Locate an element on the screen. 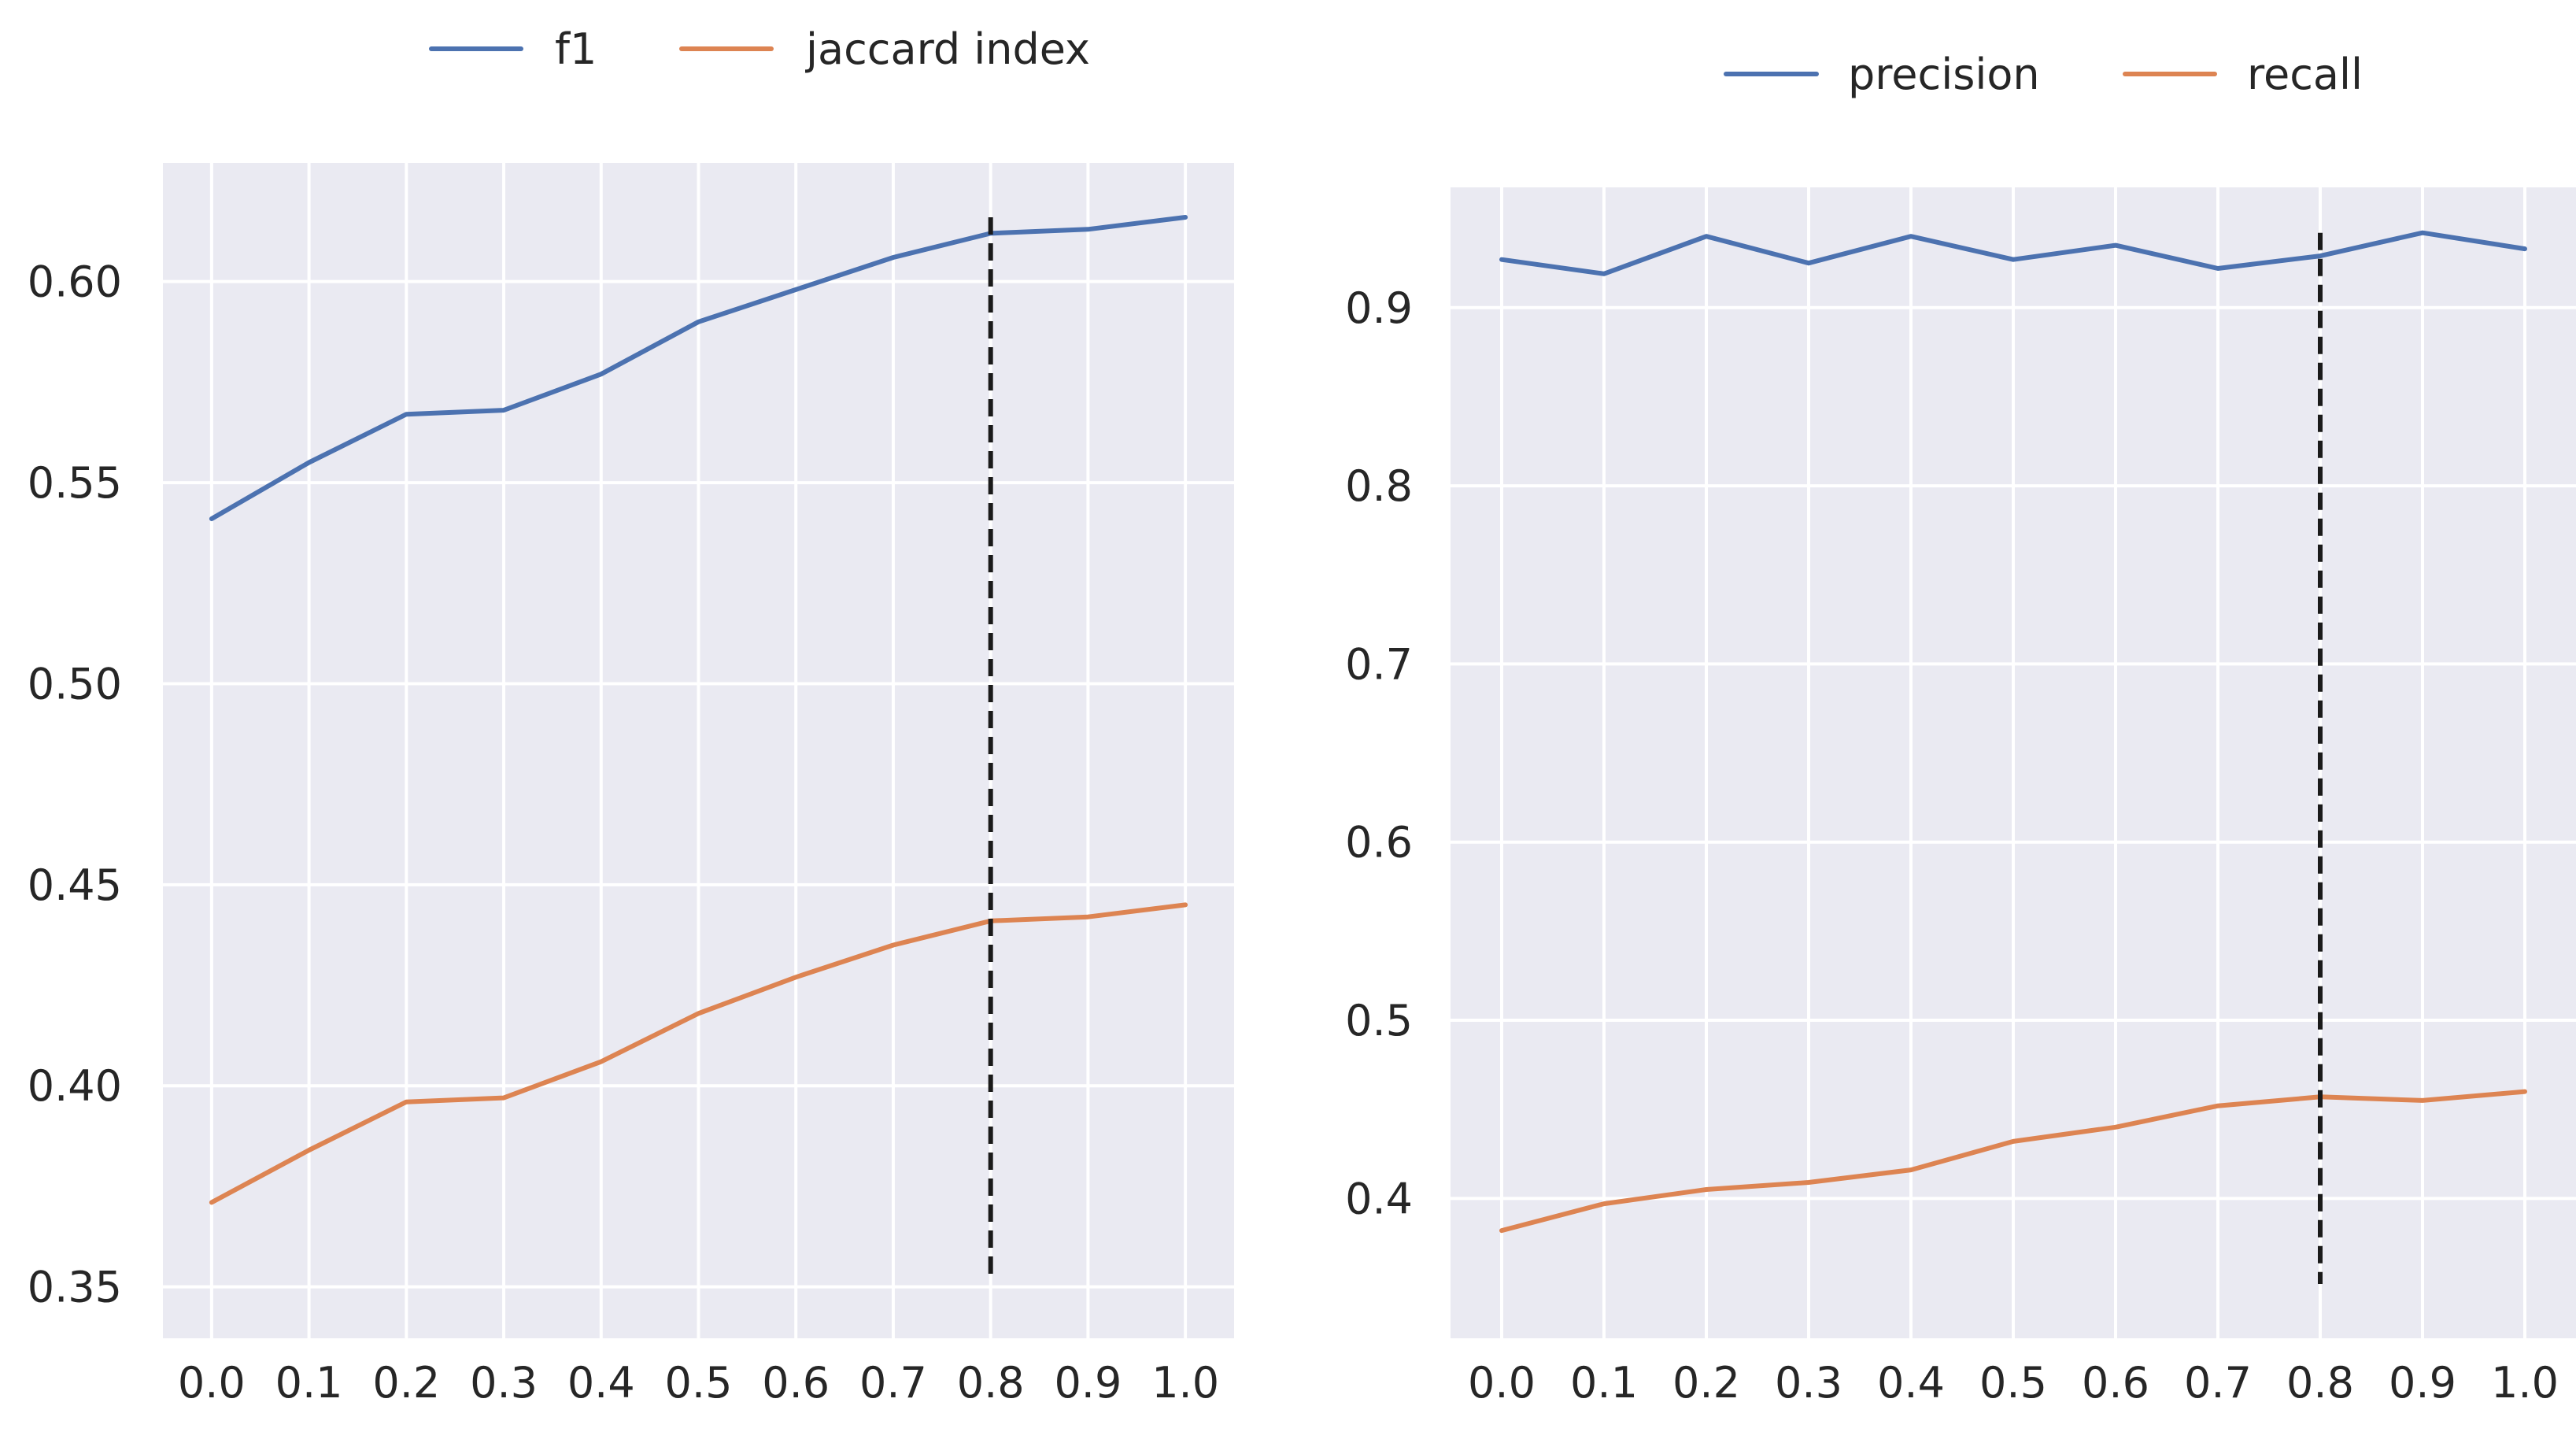 This screenshot has width=2576, height=1443. right-series-line-precision is located at coordinates (2013, 253).